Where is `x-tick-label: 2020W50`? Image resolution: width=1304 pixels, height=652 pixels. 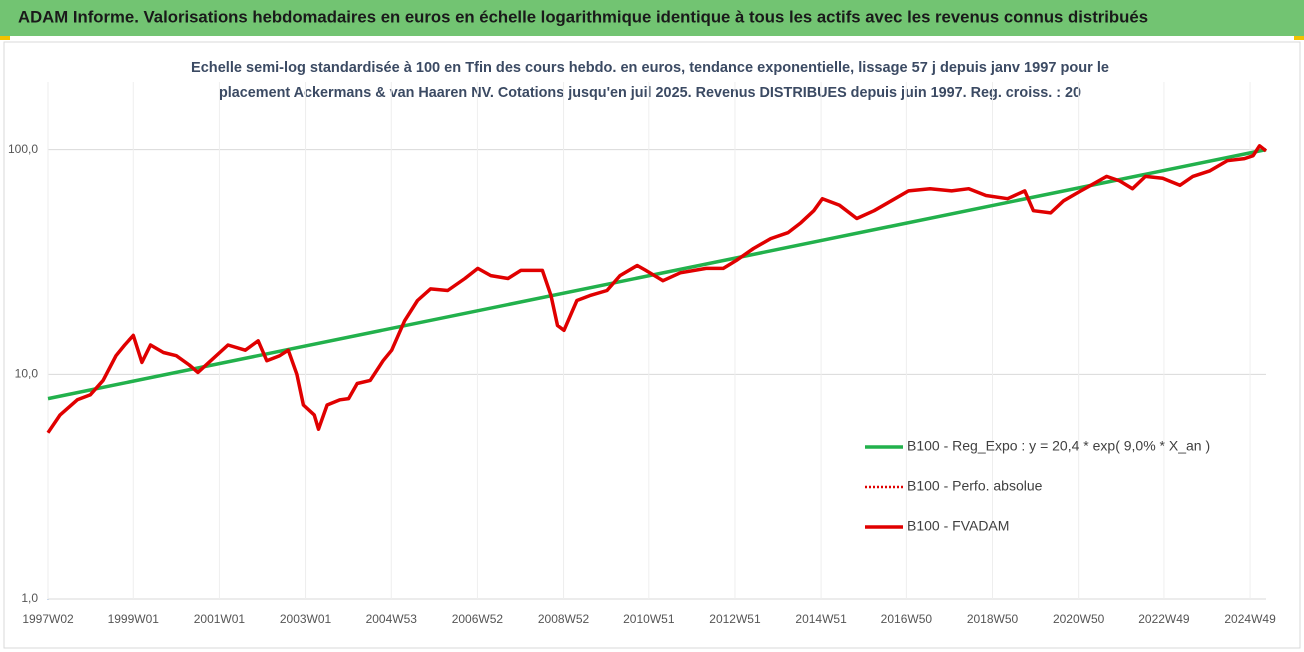
x-tick-label: 2020W50 is located at coordinates (1079, 619).